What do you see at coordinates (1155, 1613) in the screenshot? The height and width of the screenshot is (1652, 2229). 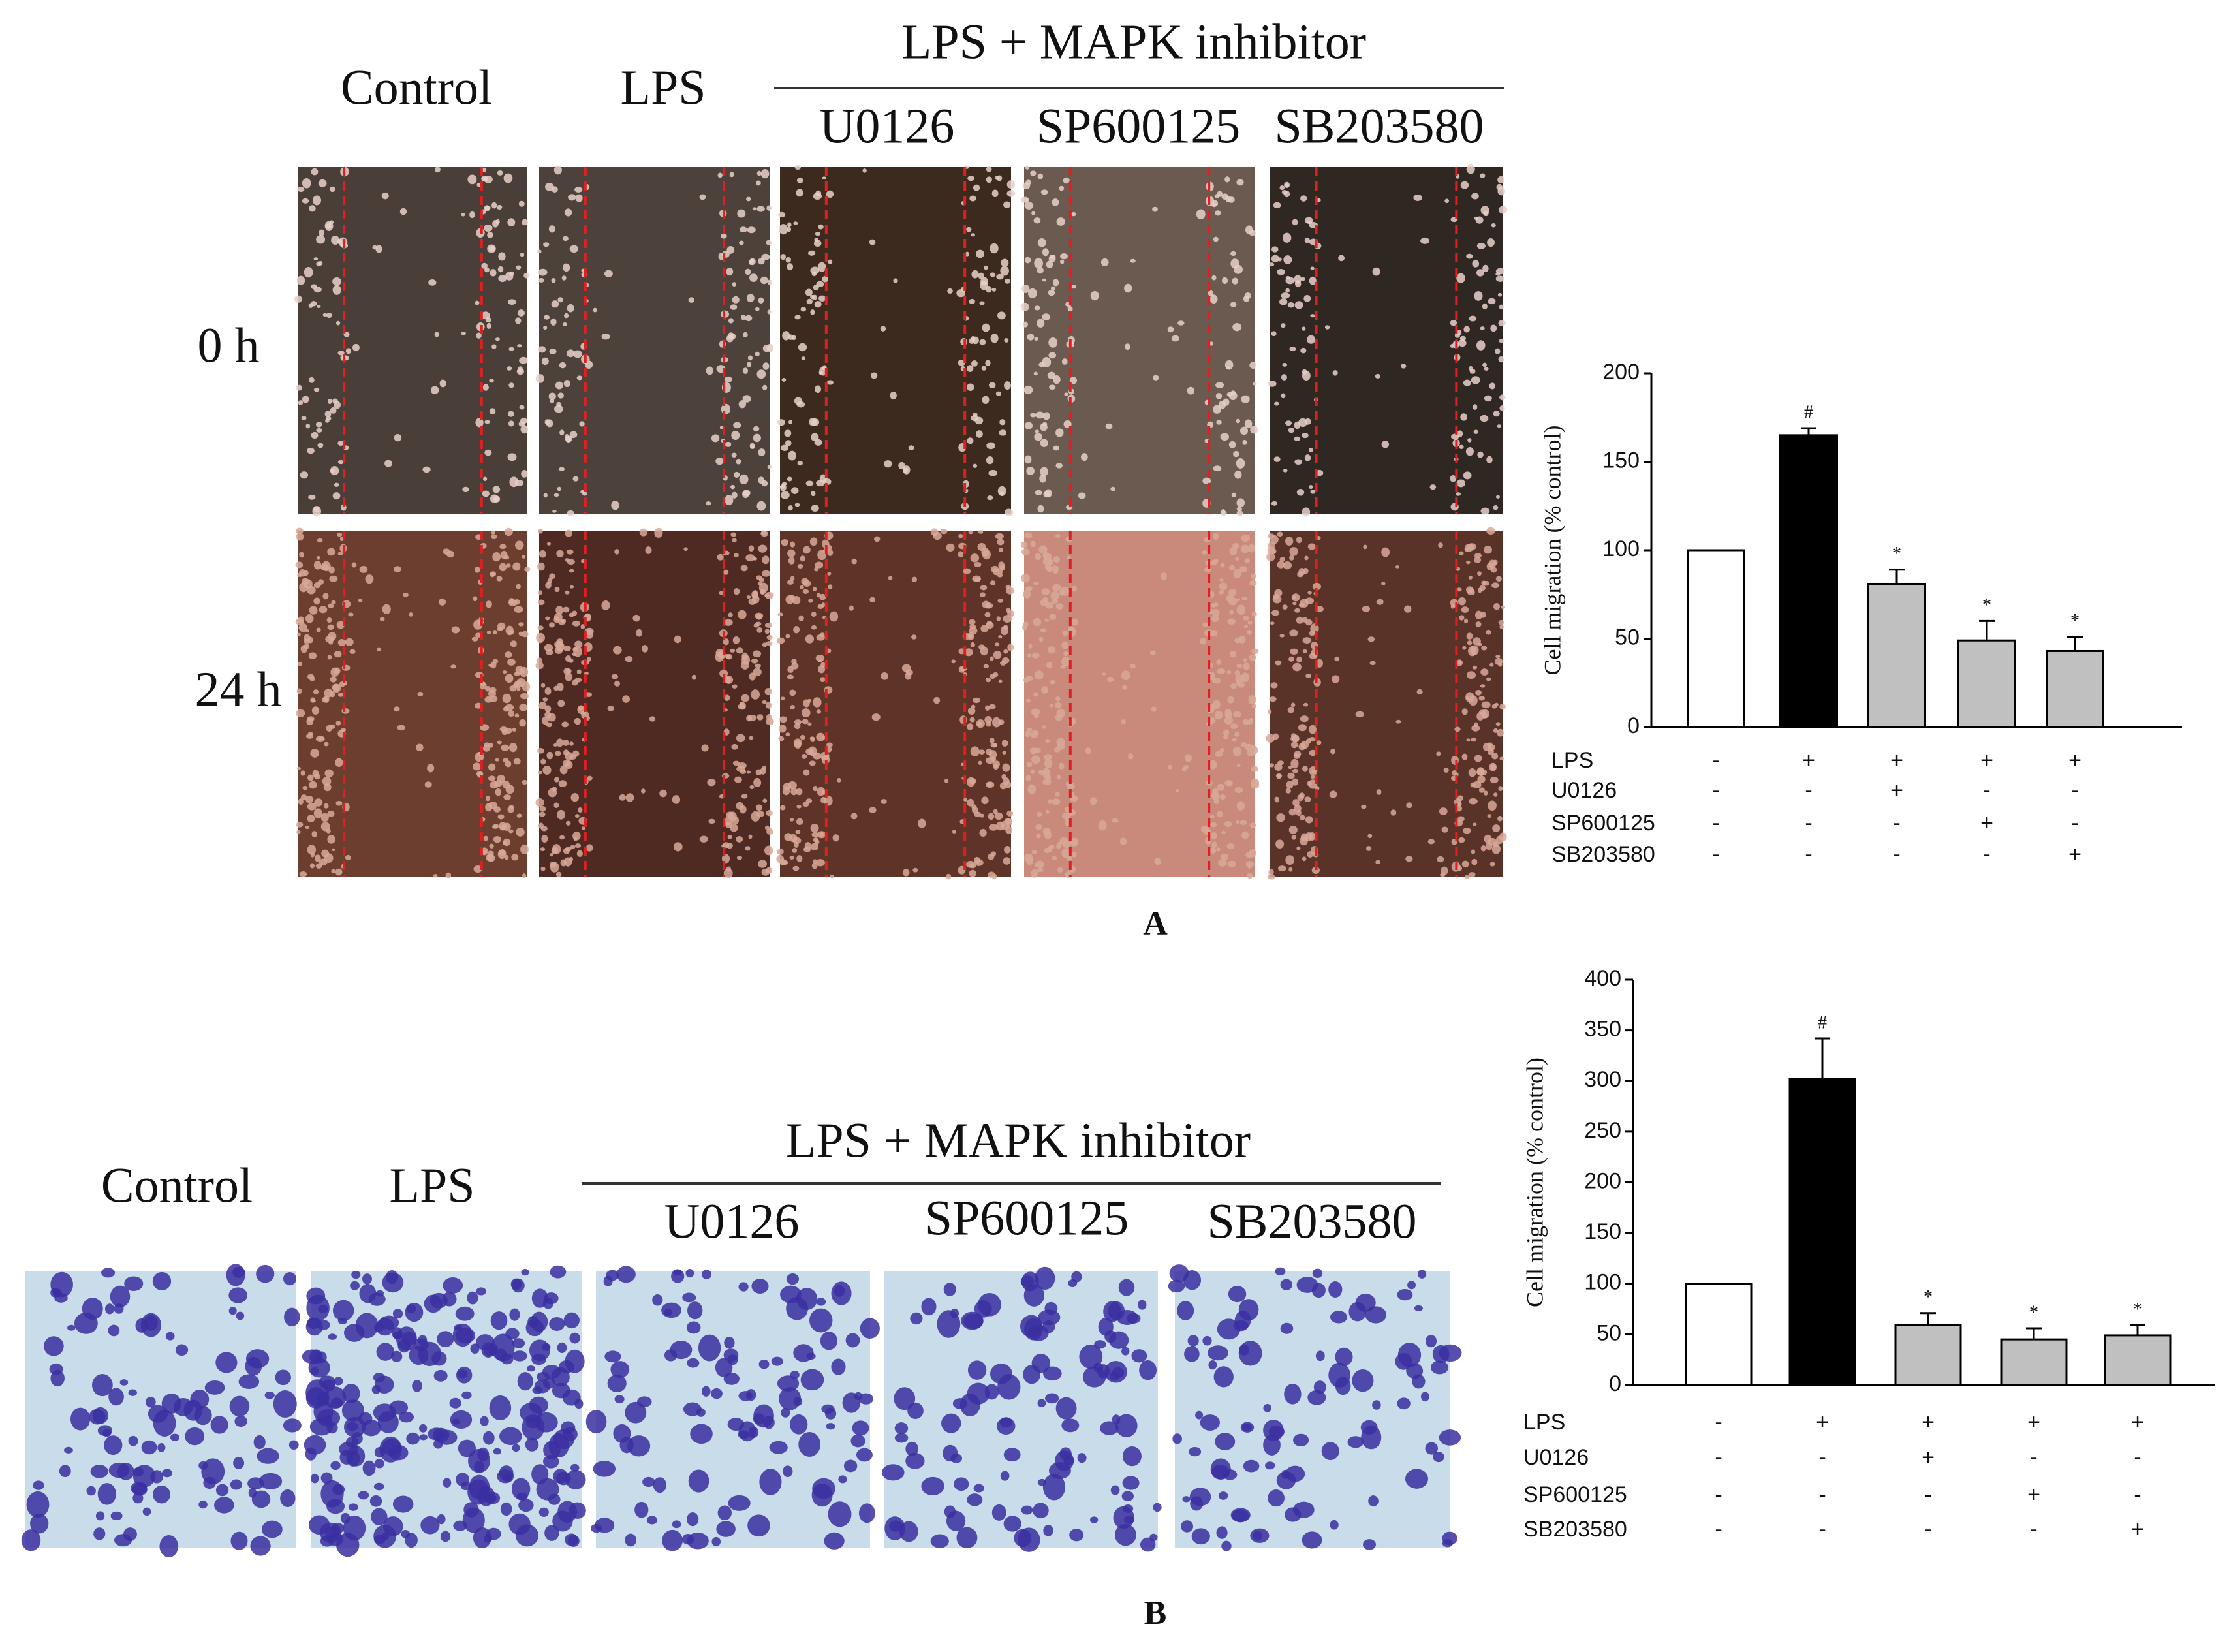 I see `panel-label: B` at bounding box center [1155, 1613].